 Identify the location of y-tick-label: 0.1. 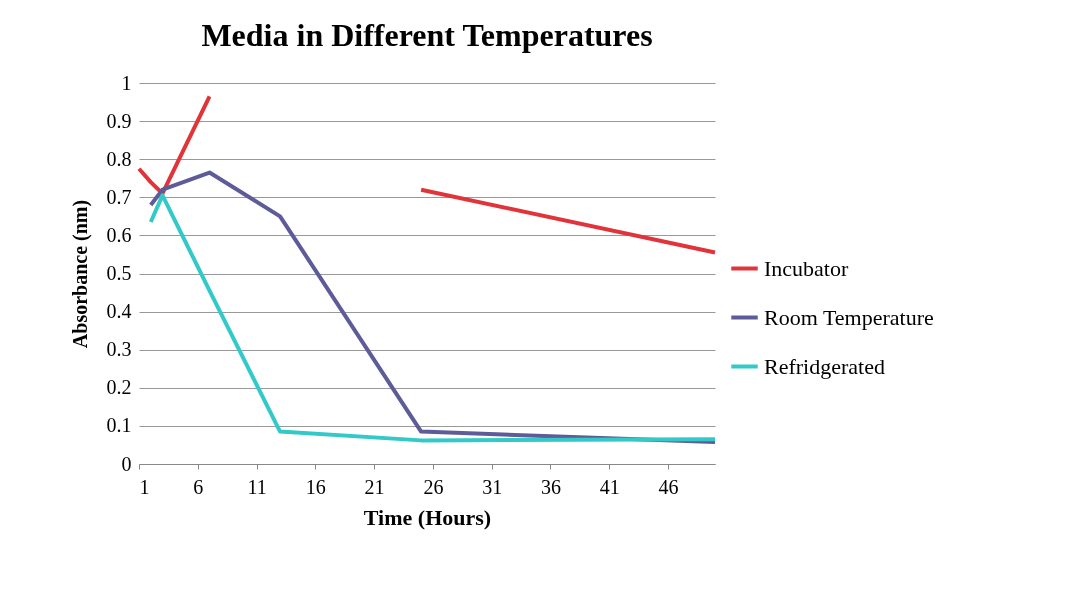
(119, 425).